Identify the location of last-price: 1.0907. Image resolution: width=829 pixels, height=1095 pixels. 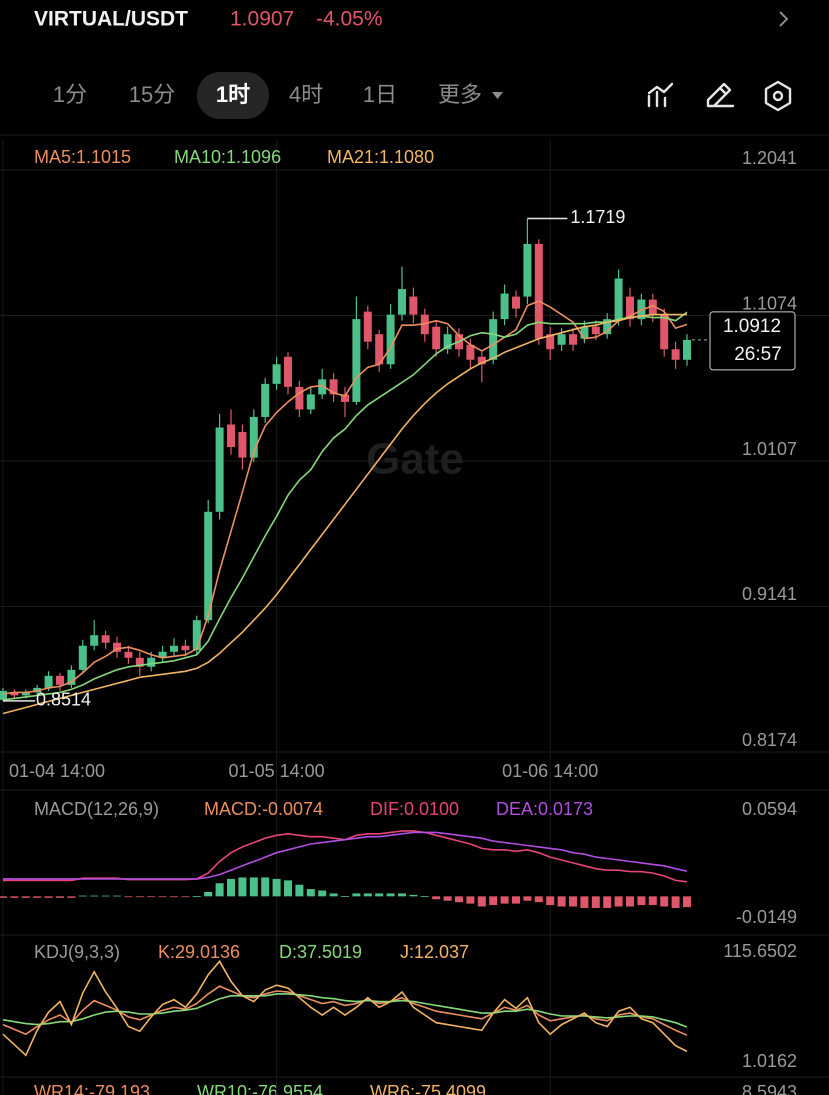
(262, 19).